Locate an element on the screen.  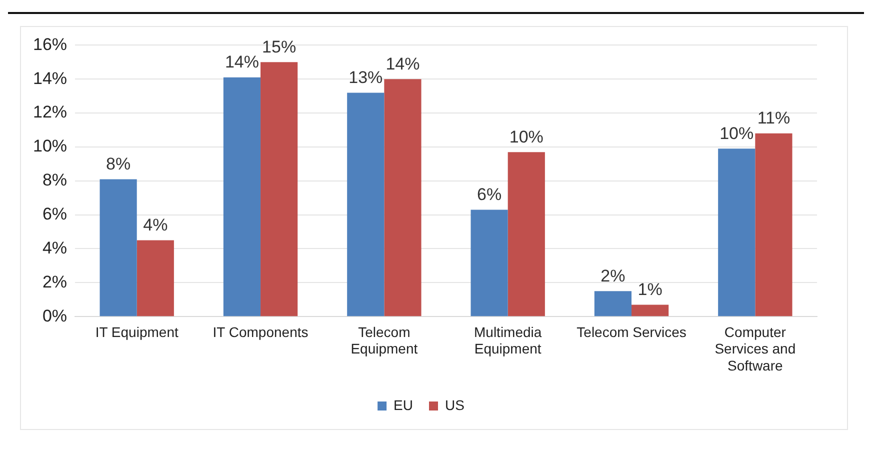
y-tick-label: 12% is located at coordinates (50, 112).